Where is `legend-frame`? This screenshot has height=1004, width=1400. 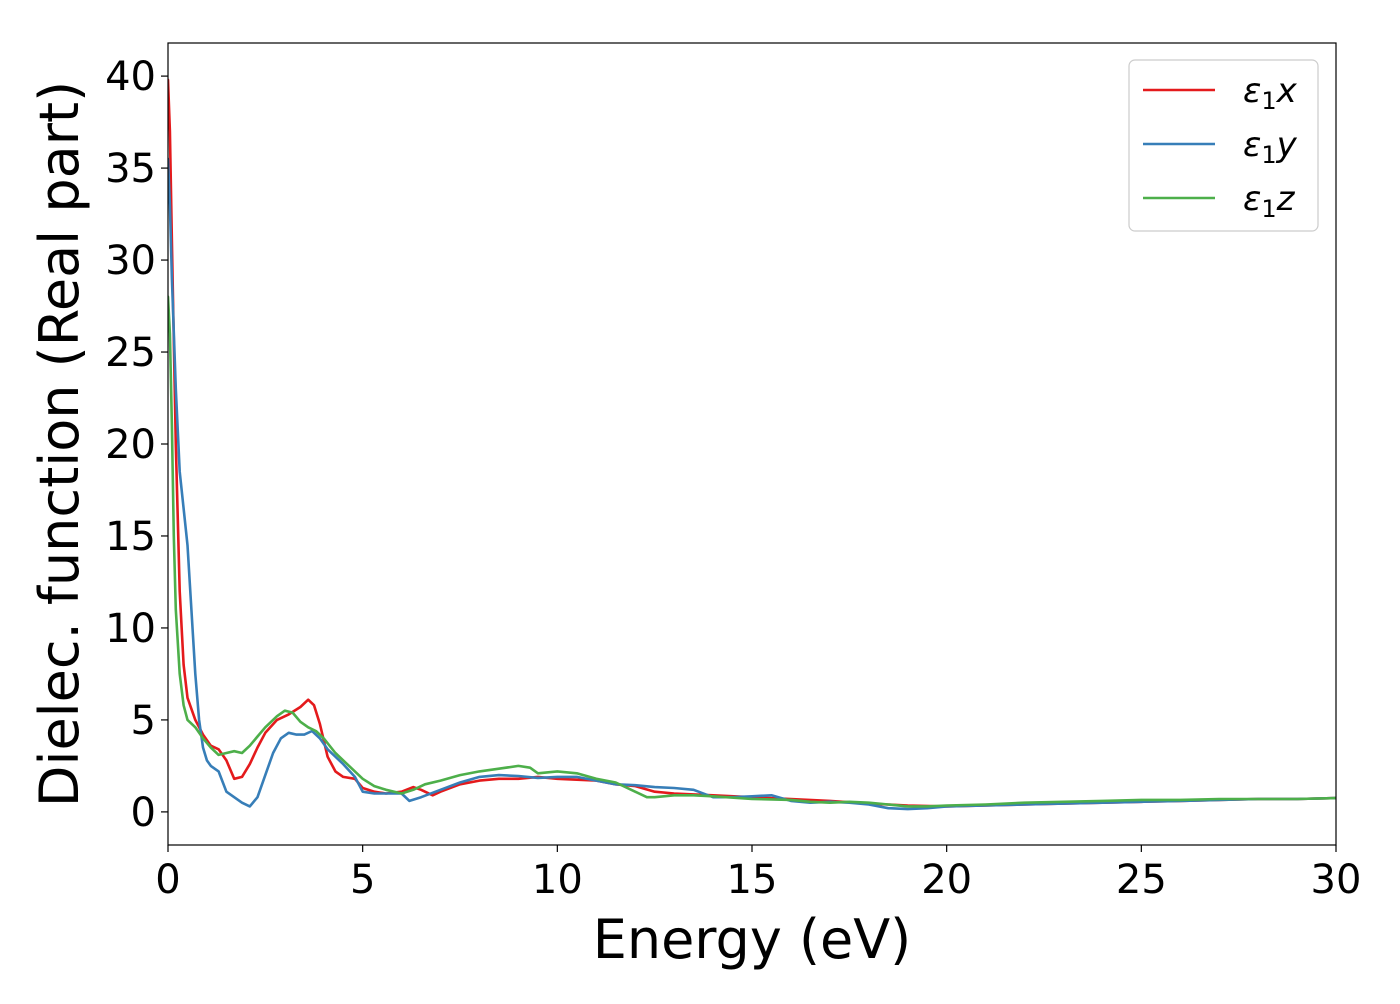
legend-frame is located at coordinates (1223, 145).